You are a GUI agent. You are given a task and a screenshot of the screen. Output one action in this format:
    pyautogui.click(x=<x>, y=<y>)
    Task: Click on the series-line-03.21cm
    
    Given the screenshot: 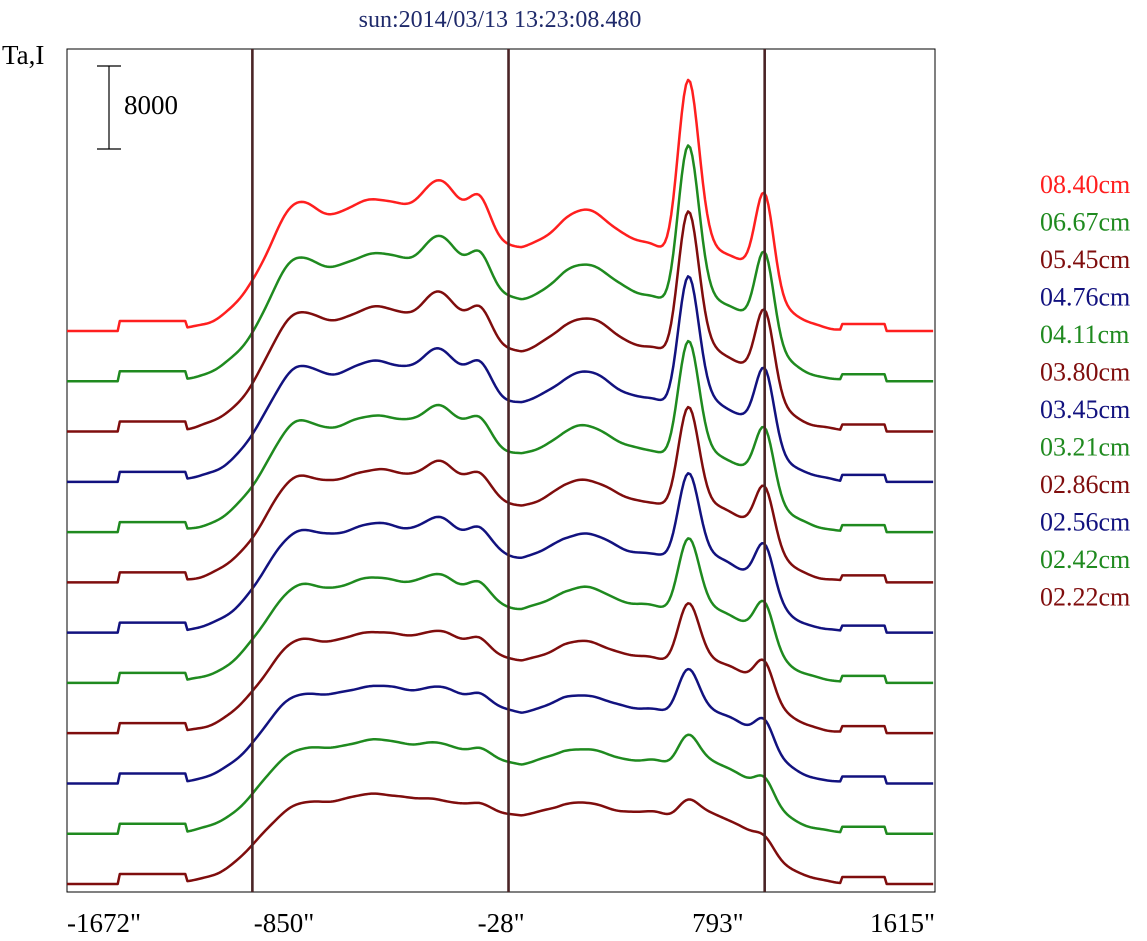 What is the action you would take?
    pyautogui.click(x=500, y=611)
    